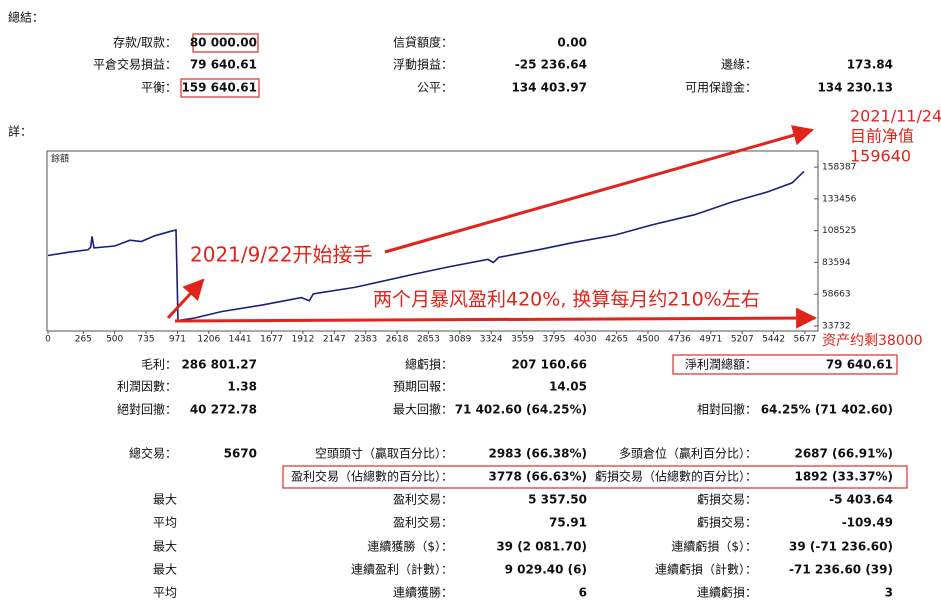  Describe the element at coordinates (435, 88) in the screenshot. I see `label: 公平：` at that location.